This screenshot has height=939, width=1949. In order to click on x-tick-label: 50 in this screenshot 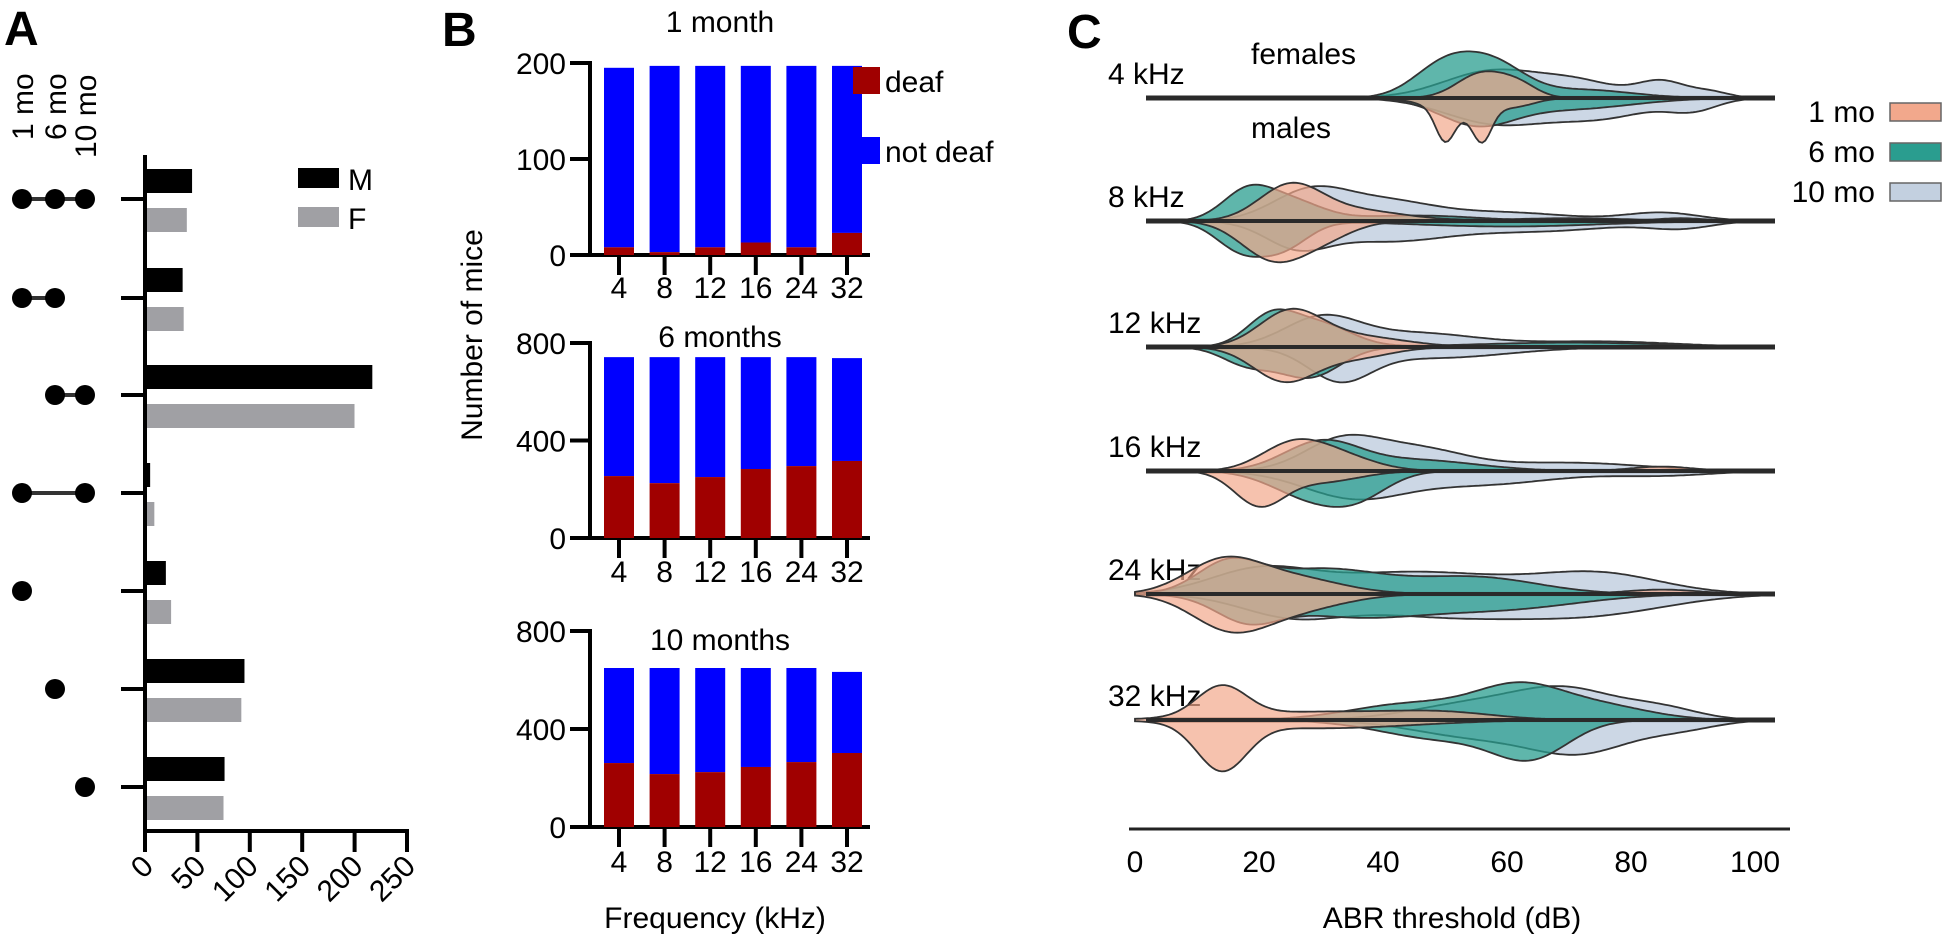, I will do `click(188, 873)`.